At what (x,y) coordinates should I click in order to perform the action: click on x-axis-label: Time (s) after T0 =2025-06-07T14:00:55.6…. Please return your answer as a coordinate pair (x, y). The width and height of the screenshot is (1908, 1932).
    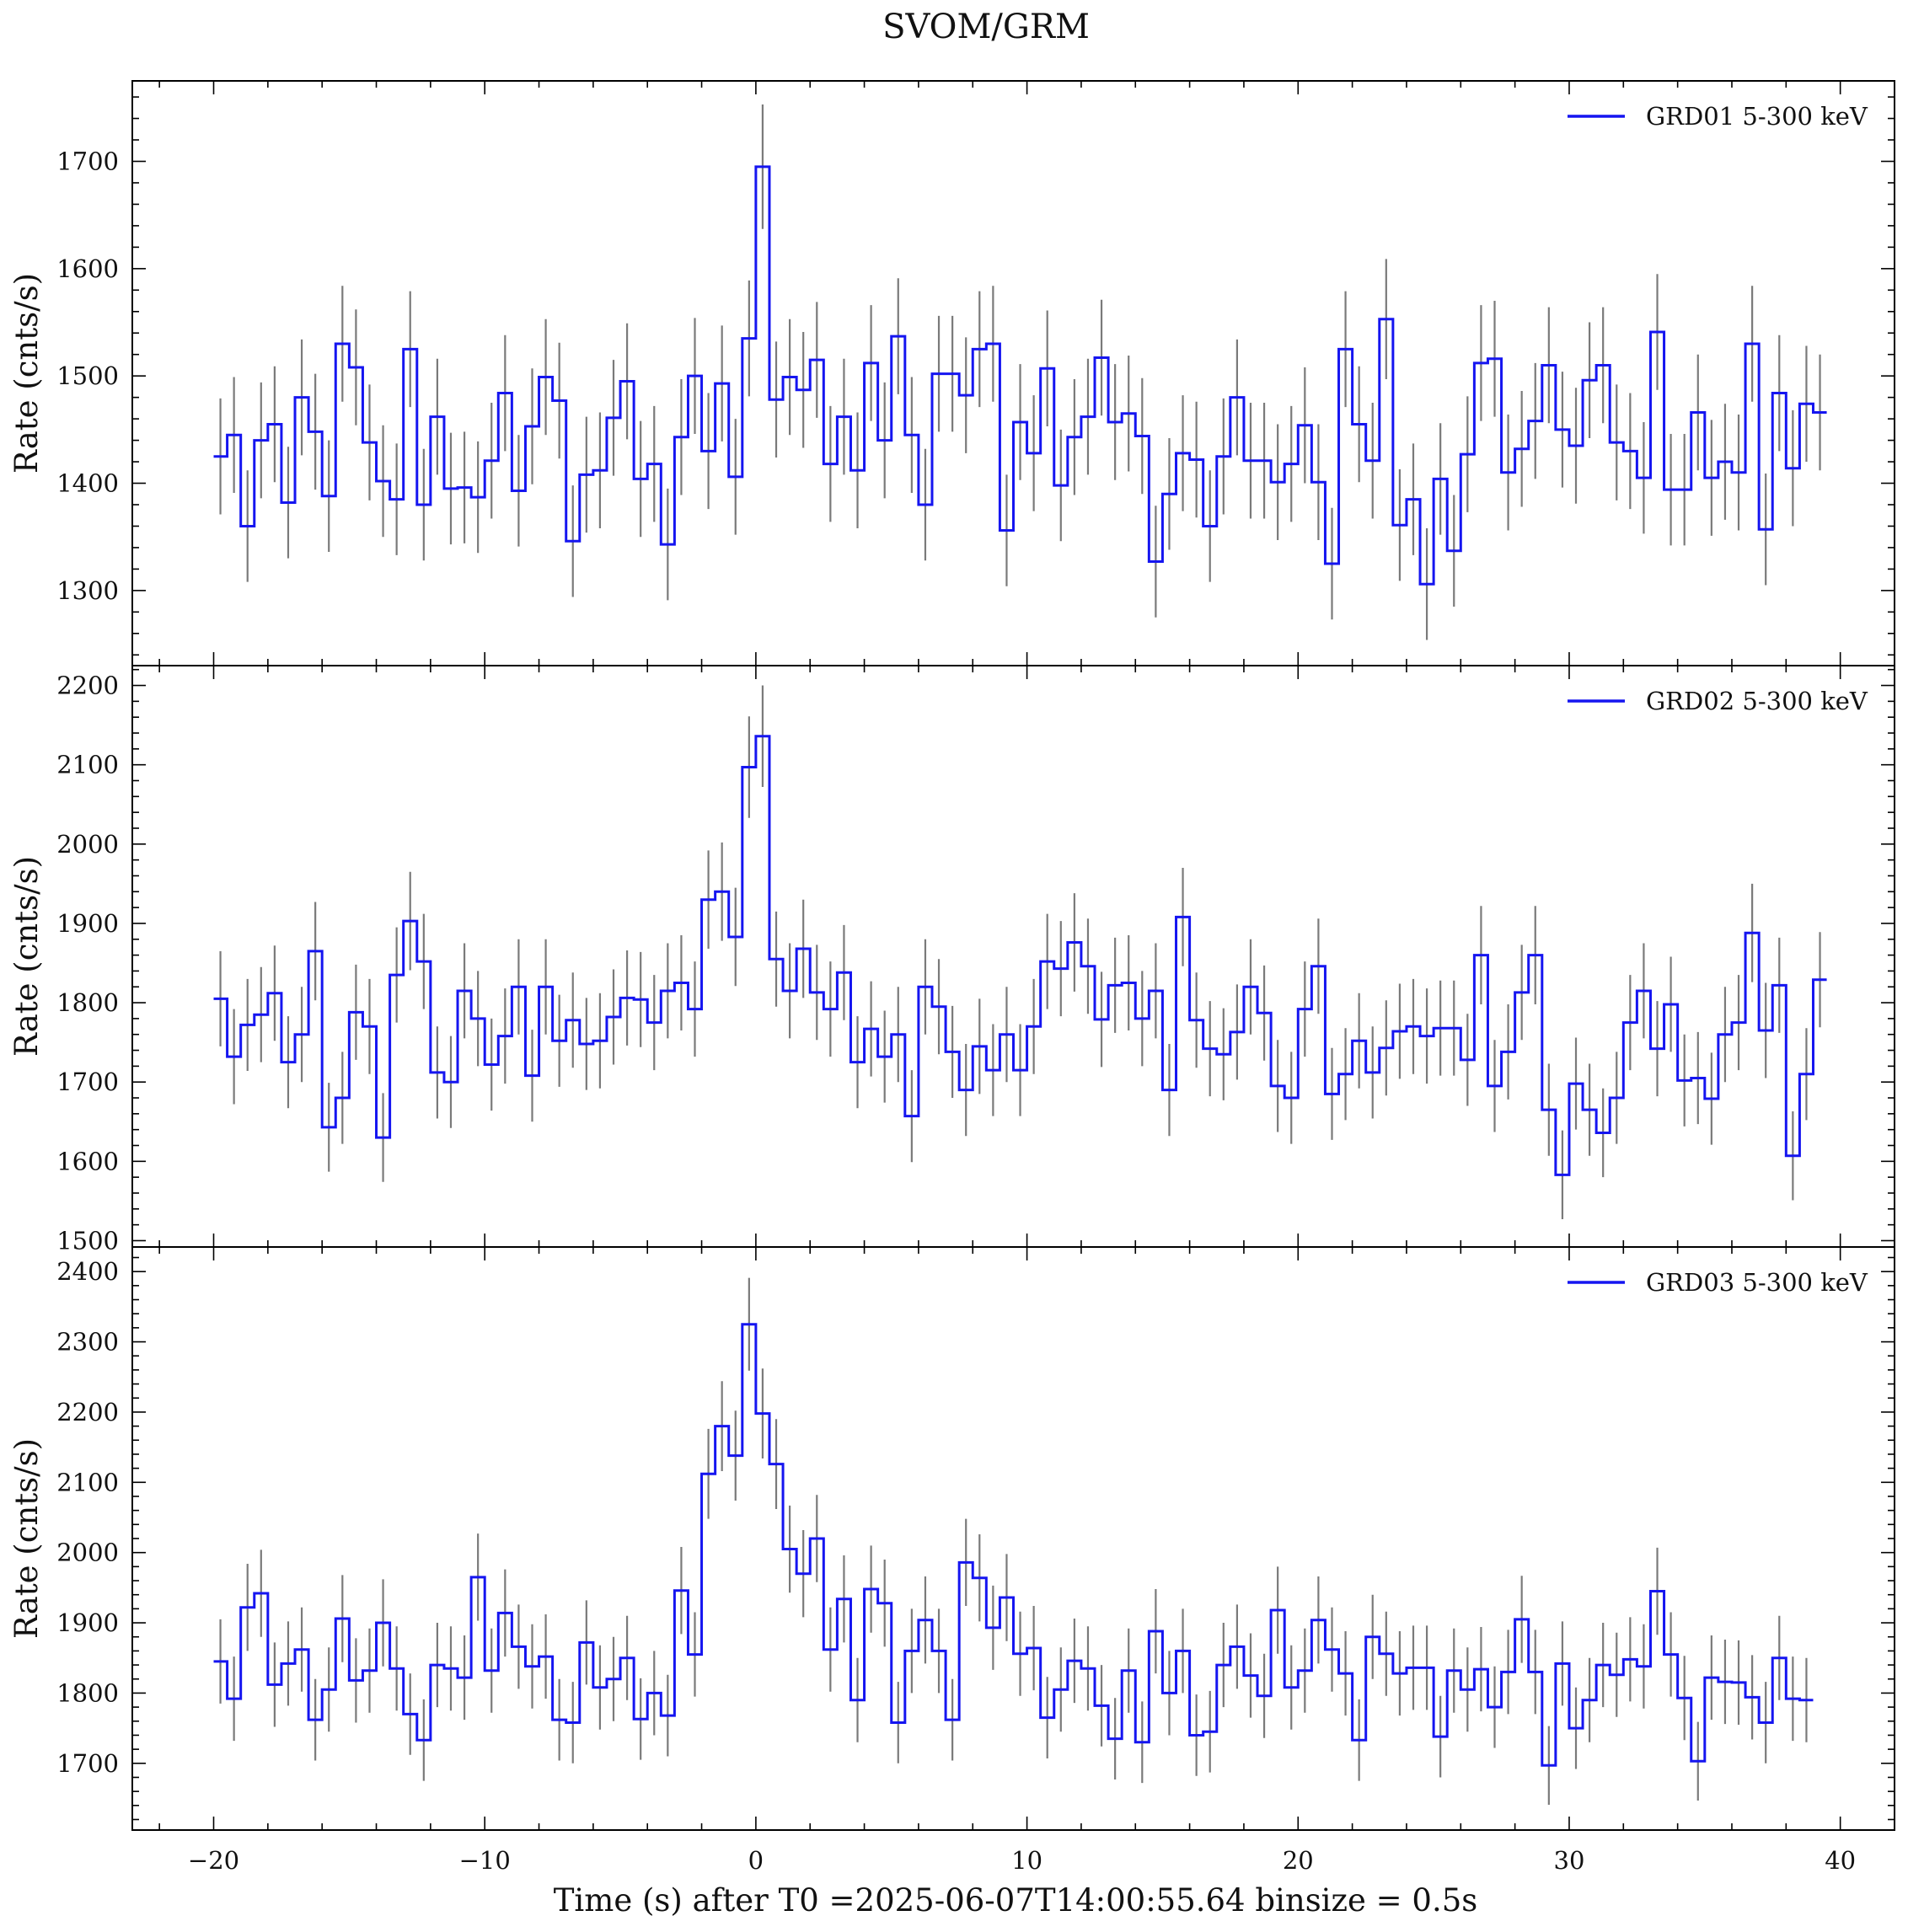
    Looking at the image, I should click on (1016, 1900).